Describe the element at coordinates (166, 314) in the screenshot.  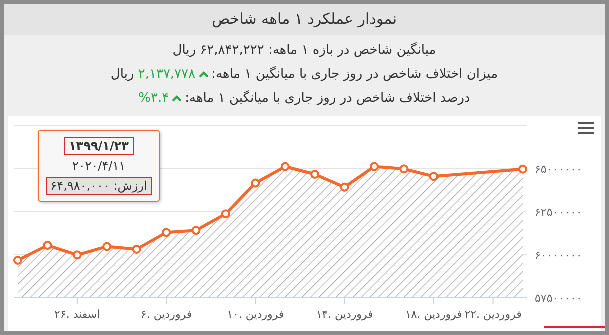
I see `x-tick-label: ۶. فروردین` at that location.